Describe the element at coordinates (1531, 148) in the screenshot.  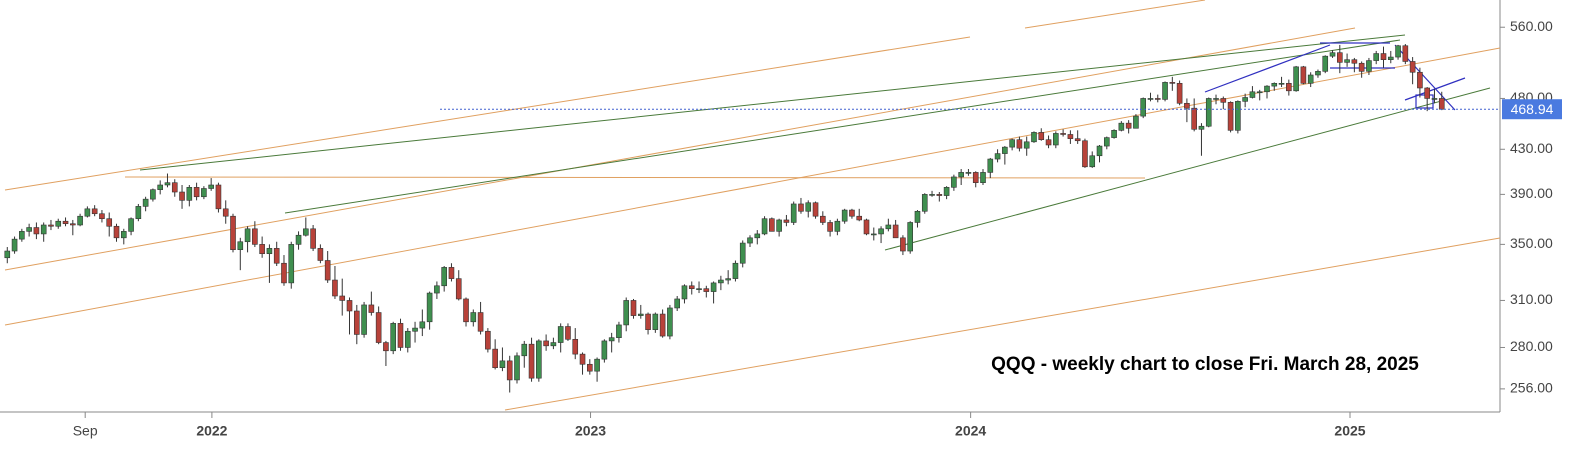
I see `y-tick-label: 430.00` at that location.